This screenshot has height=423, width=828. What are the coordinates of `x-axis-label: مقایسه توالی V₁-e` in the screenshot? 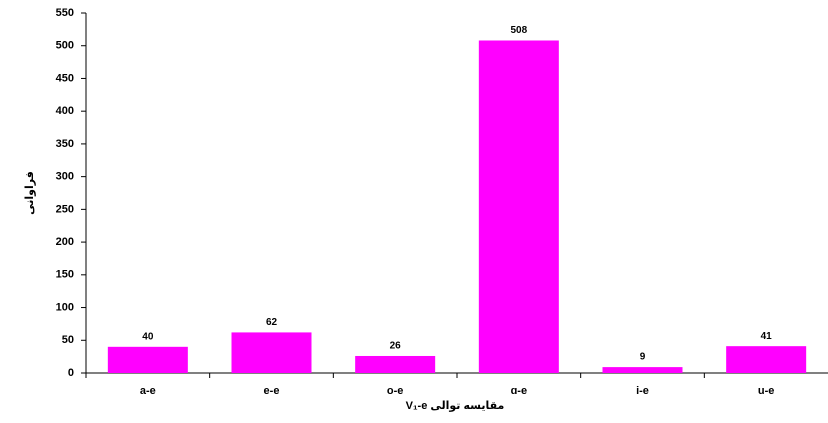 It's located at (455, 406).